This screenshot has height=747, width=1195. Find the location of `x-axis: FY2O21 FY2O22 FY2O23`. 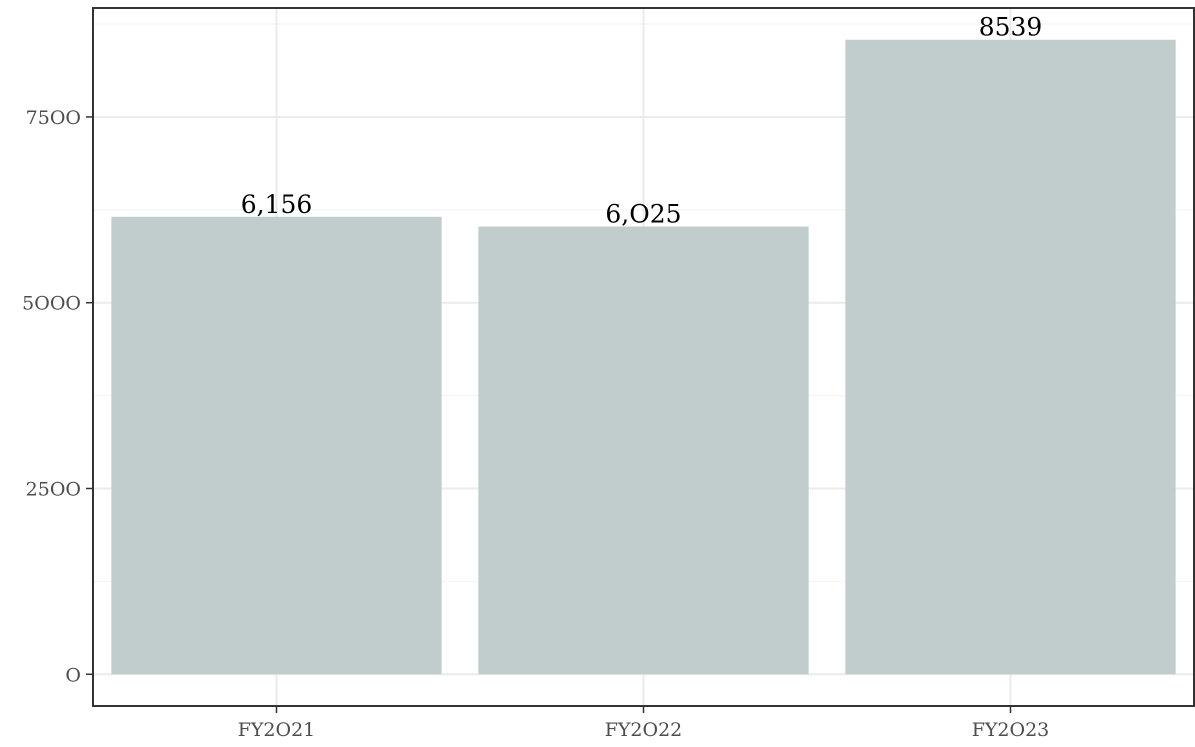

x-axis: FY2O21 FY2O22 FY2O23 is located at coordinates (644, 723).